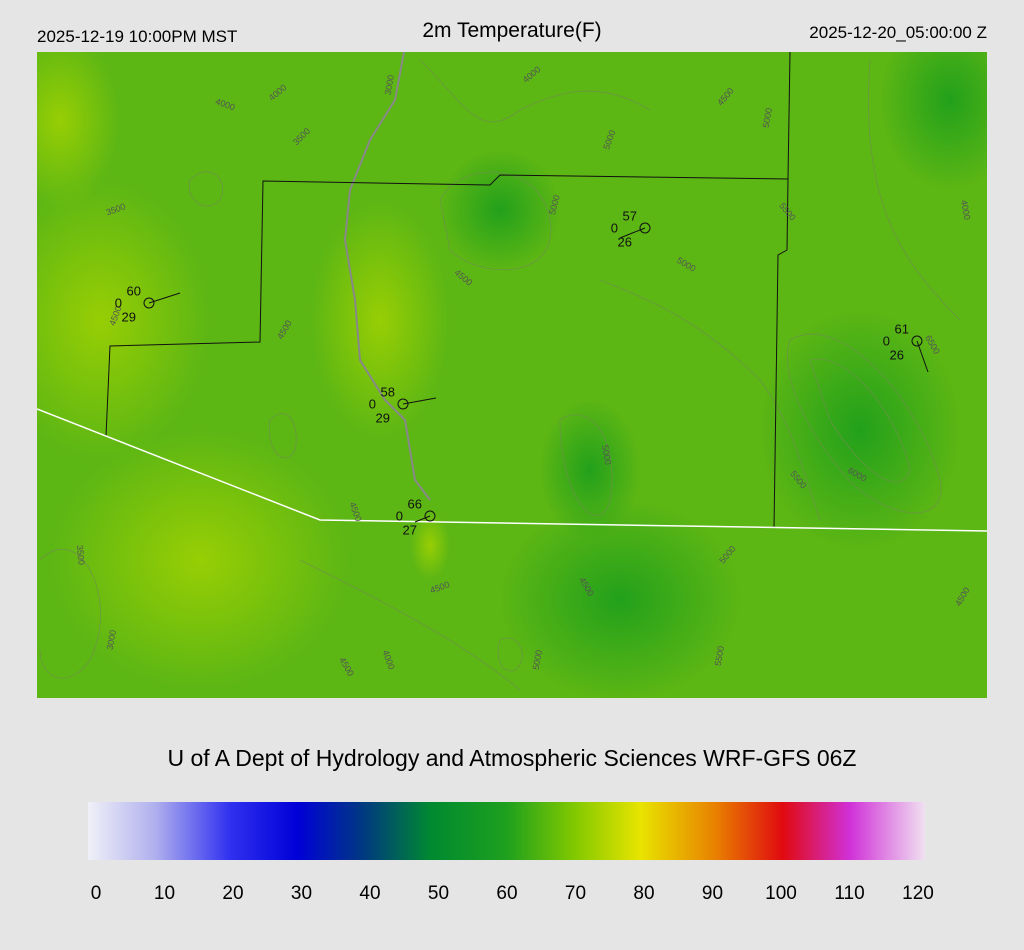 This screenshot has width=1024, height=950. What do you see at coordinates (719, 655) in the screenshot?
I see `contour-label: 5500` at bounding box center [719, 655].